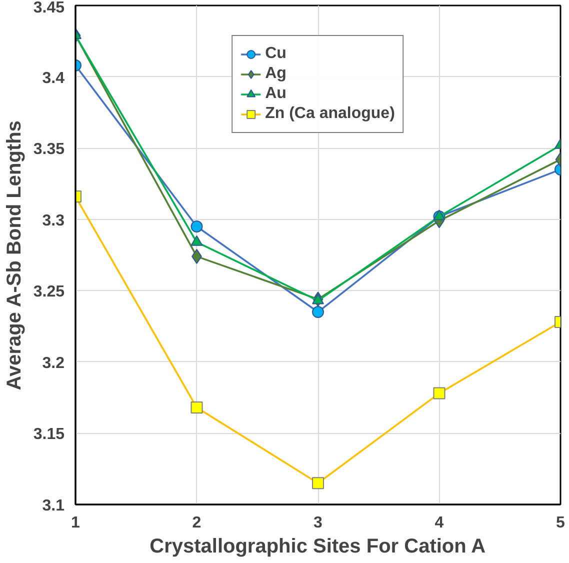 The width and height of the screenshot is (569, 563). Describe the element at coordinates (330, 114) in the screenshot. I see `legend-label: Zn (Ca analogue)` at that location.